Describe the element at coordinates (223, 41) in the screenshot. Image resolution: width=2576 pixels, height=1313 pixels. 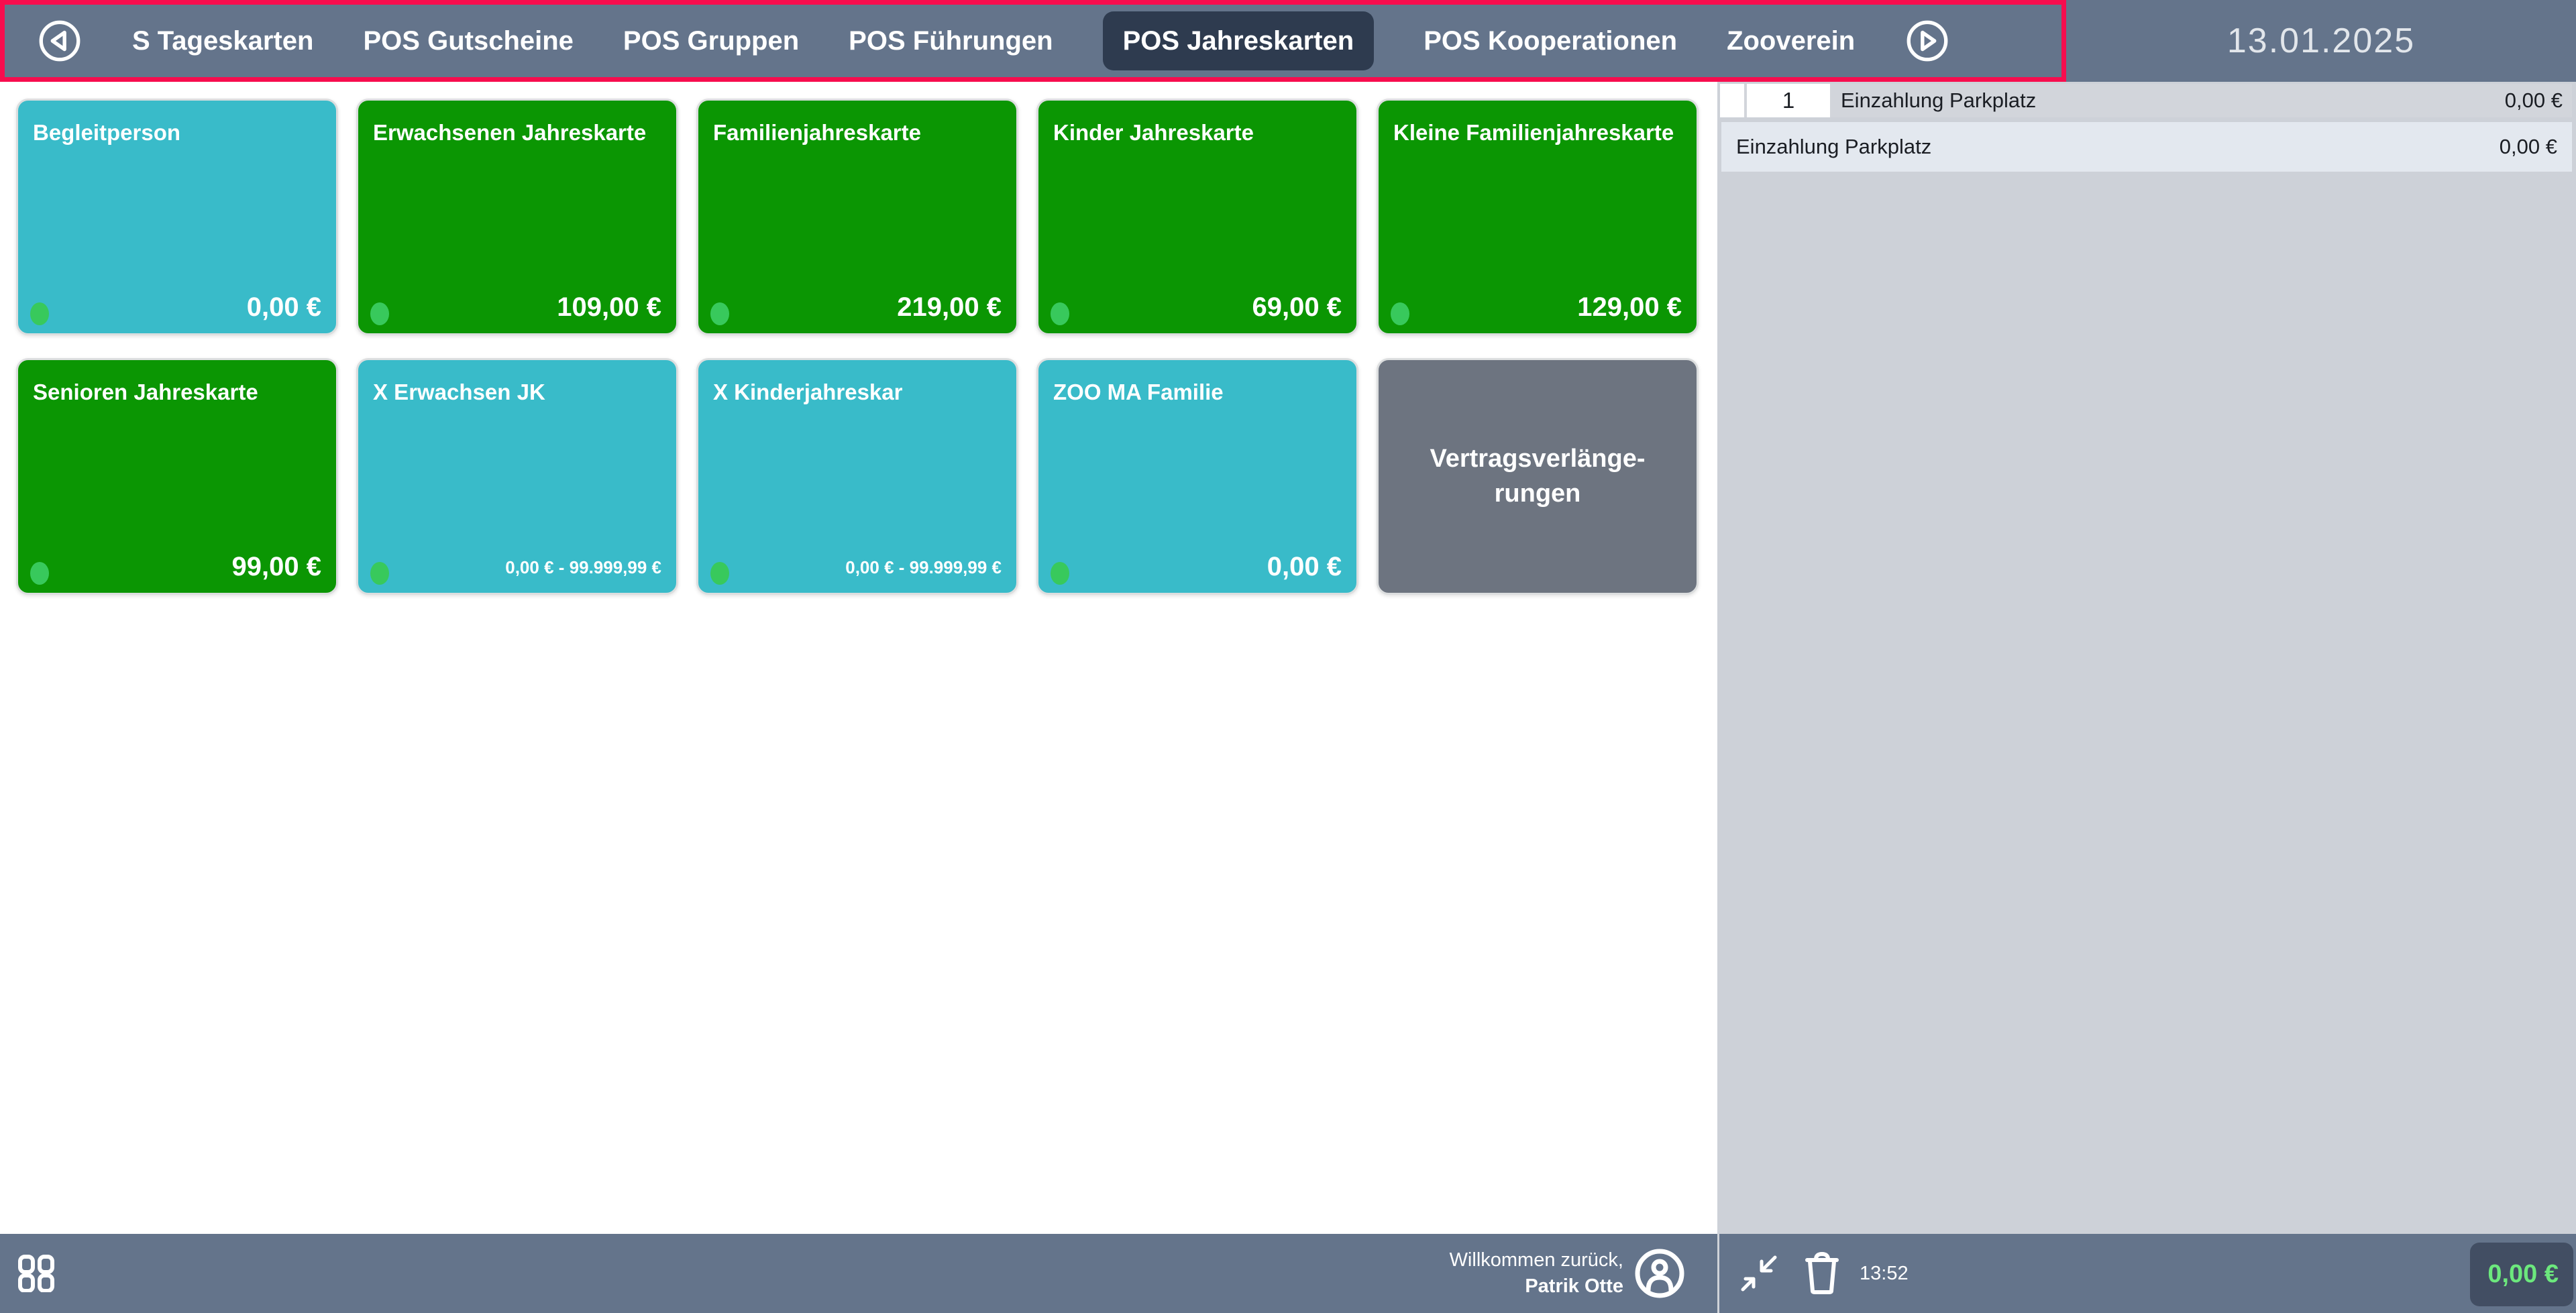
I see `tab-s-tageskarten: S Tageskarten` at that location.